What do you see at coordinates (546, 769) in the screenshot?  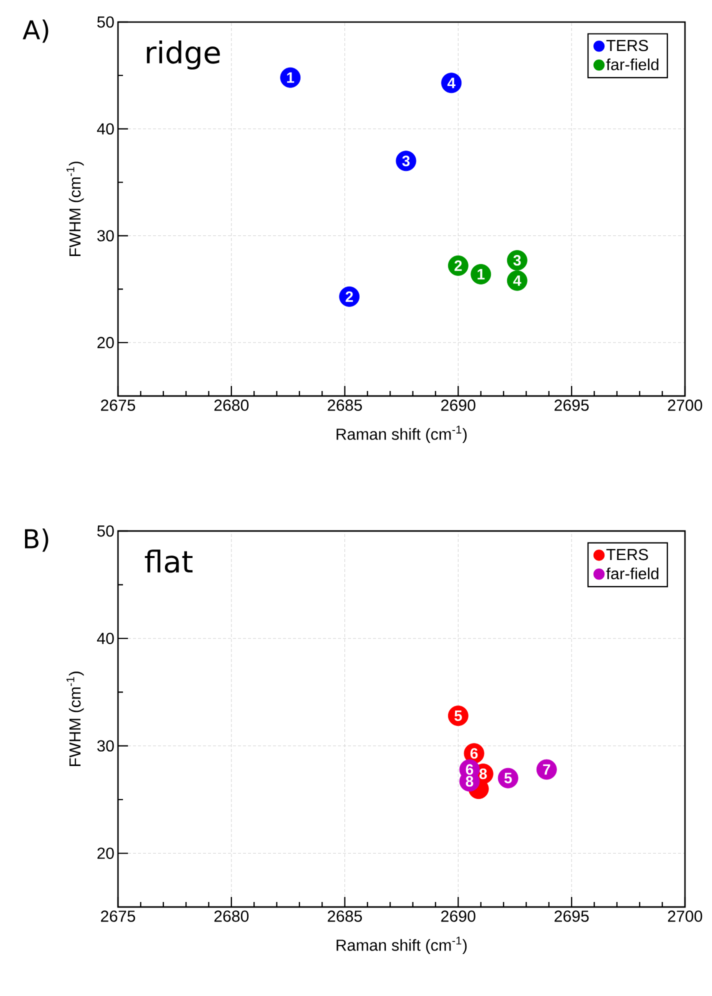 I see `annotation: 7` at bounding box center [546, 769].